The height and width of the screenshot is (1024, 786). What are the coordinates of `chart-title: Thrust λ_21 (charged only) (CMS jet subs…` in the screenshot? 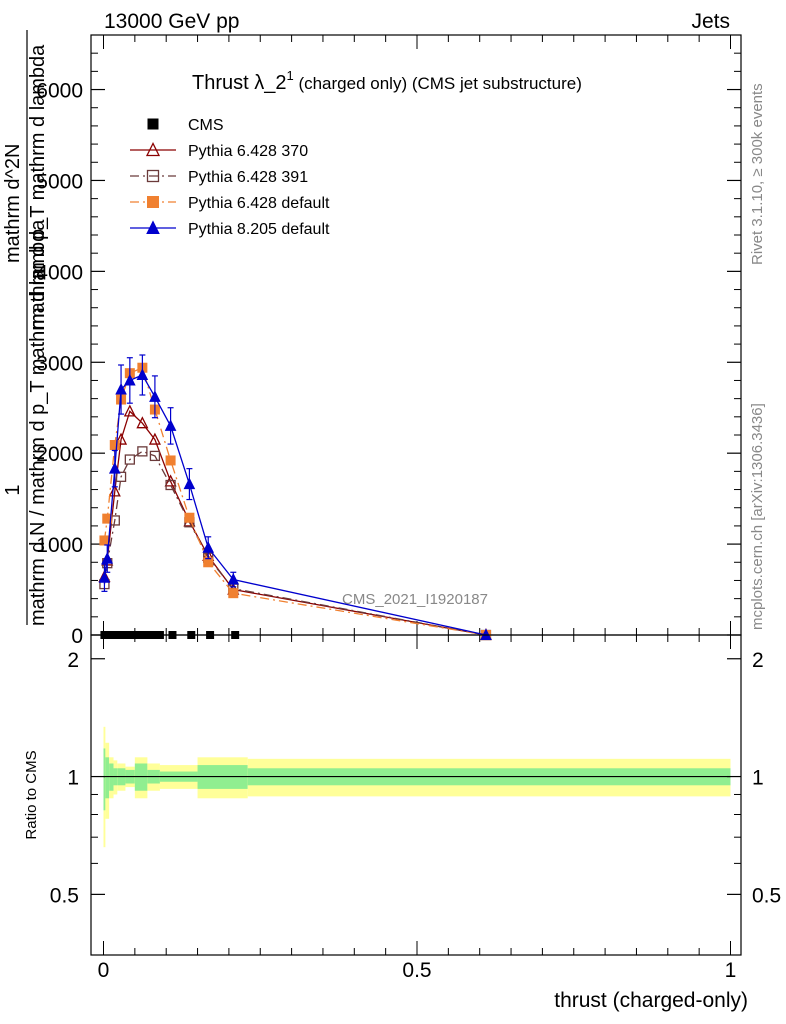 It's located at (387, 81).